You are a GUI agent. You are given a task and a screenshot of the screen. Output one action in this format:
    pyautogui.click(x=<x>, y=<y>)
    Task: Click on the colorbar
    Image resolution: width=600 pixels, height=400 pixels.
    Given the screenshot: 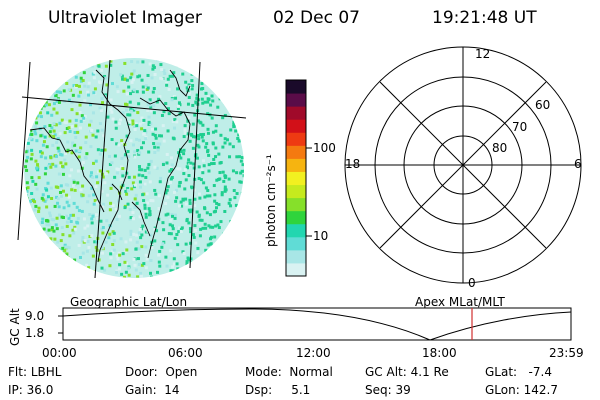 What is the action you would take?
    pyautogui.click(x=296, y=178)
    